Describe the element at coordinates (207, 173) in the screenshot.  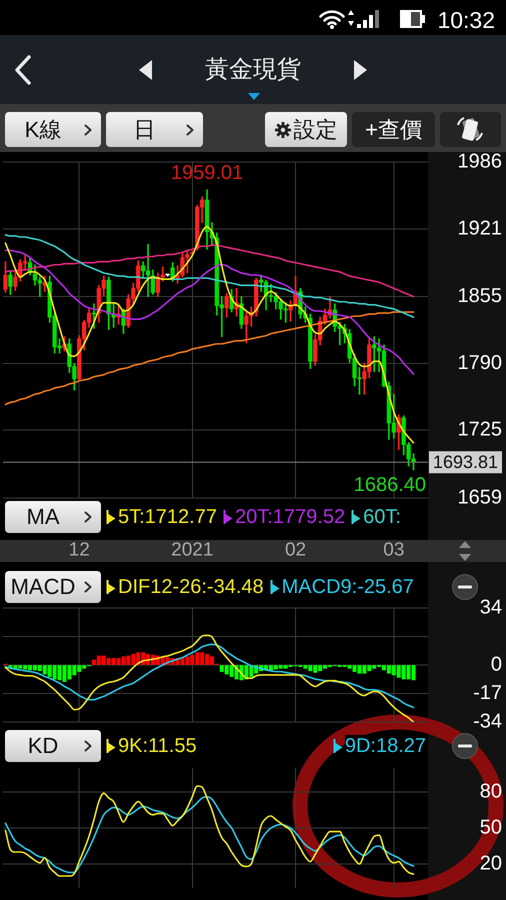
I see `annotation: 1959.01` at that location.